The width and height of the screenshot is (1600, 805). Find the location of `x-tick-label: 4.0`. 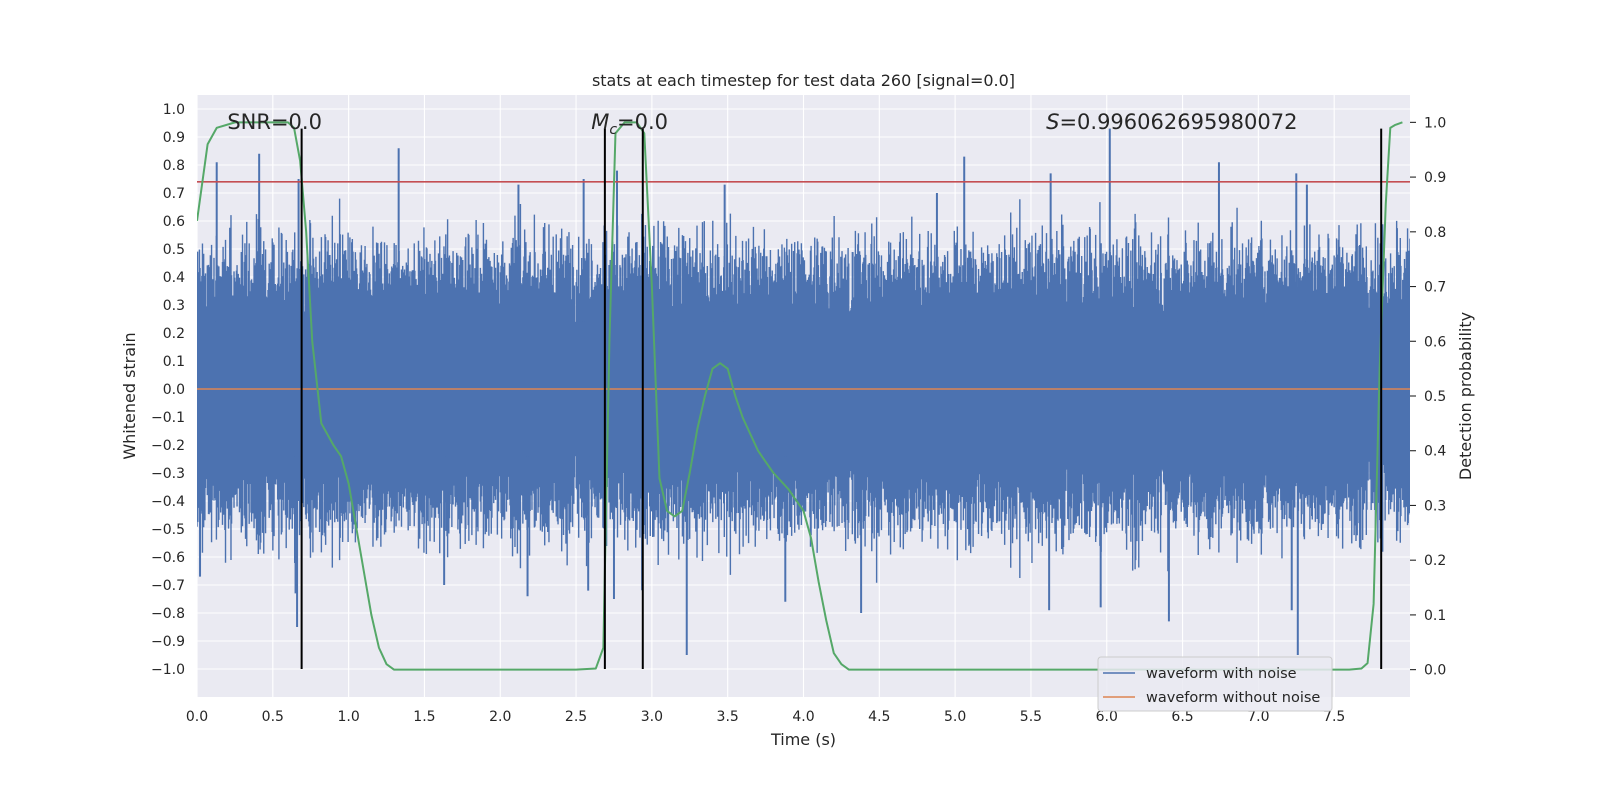

x-tick-label: 4.0 is located at coordinates (803, 717).